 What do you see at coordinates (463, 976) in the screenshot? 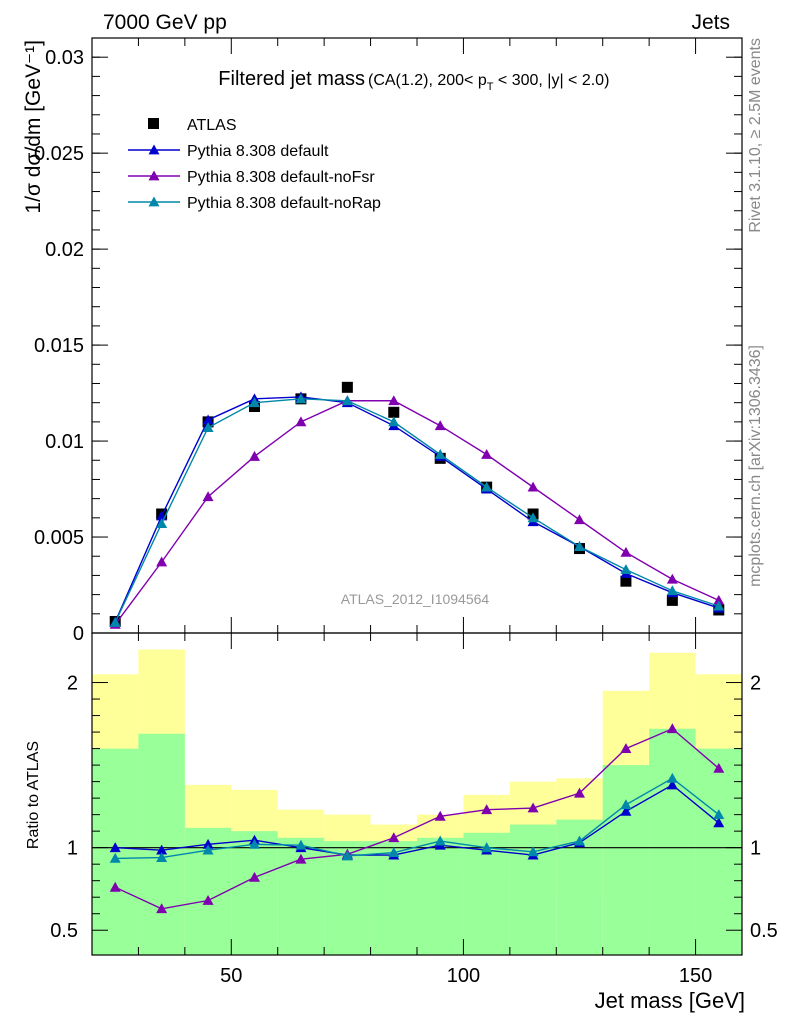
I see `x-tick-label: 100` at bounding box center [463, 976].